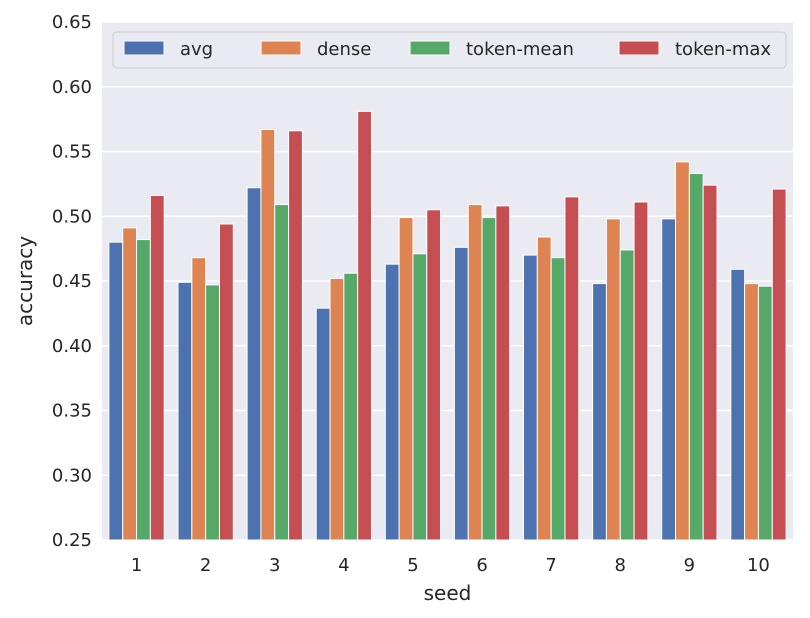  Describe the element at coordinates (520, 49) in the screenshot. I see `legend-label: token-mean` at that location.